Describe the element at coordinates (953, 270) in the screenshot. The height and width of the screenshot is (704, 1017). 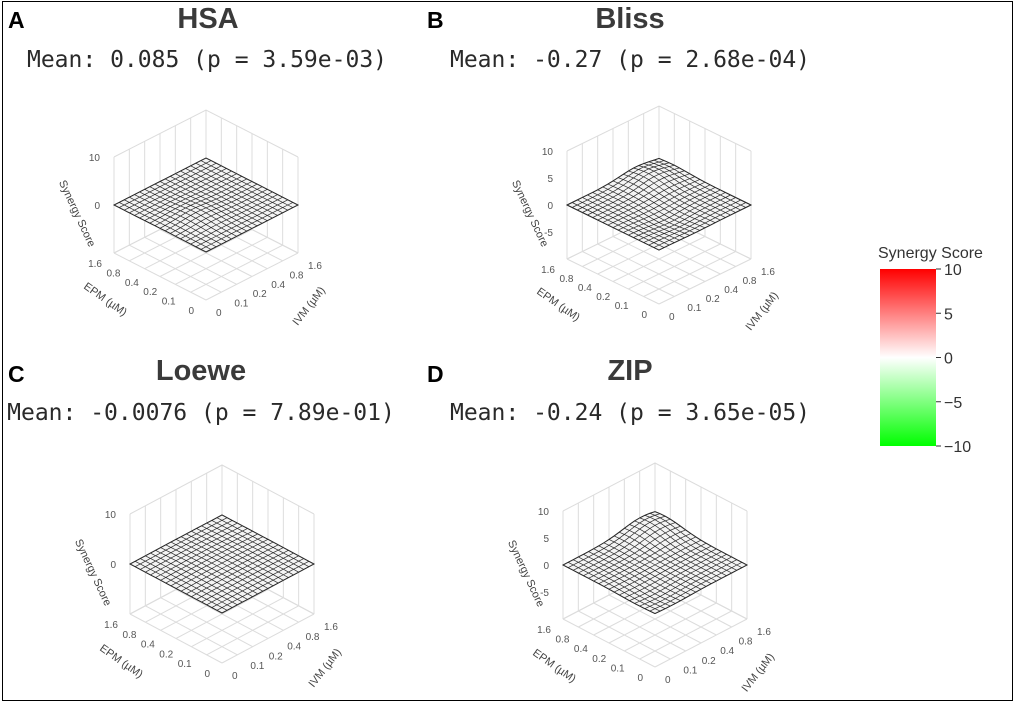
I see `legend-tick-label: 10` at that location.